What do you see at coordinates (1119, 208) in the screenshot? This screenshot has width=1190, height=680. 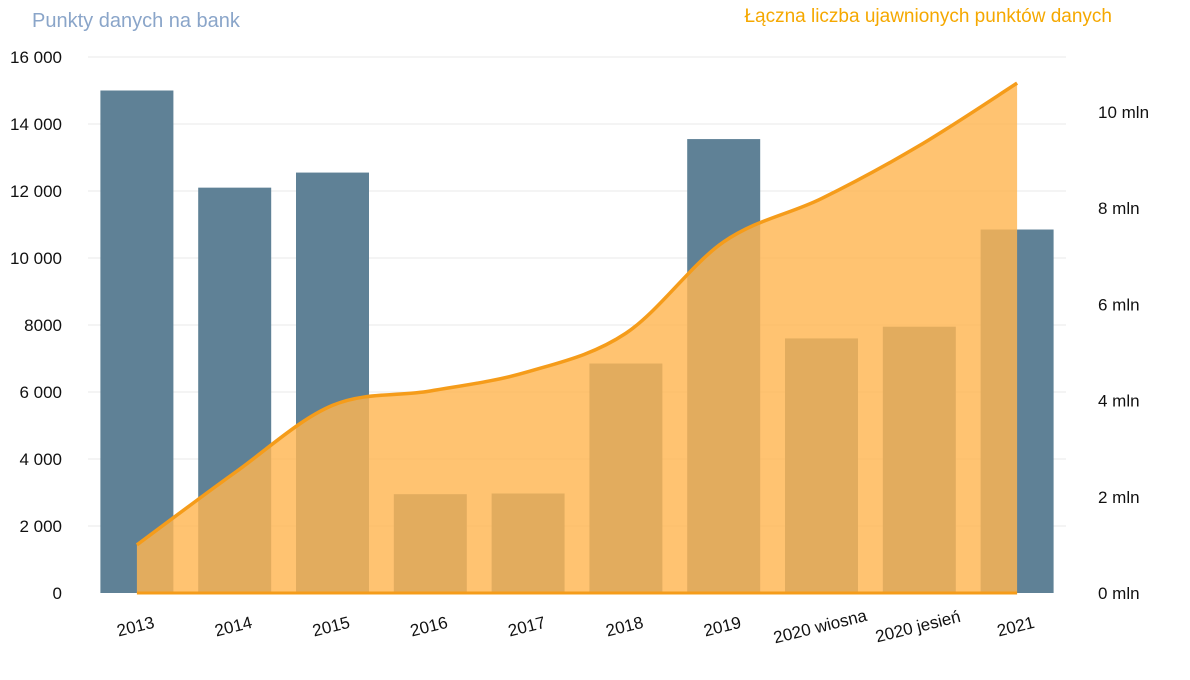 I see `y-right-tick-label: 8 mln` at bounding box center [1119, 208].